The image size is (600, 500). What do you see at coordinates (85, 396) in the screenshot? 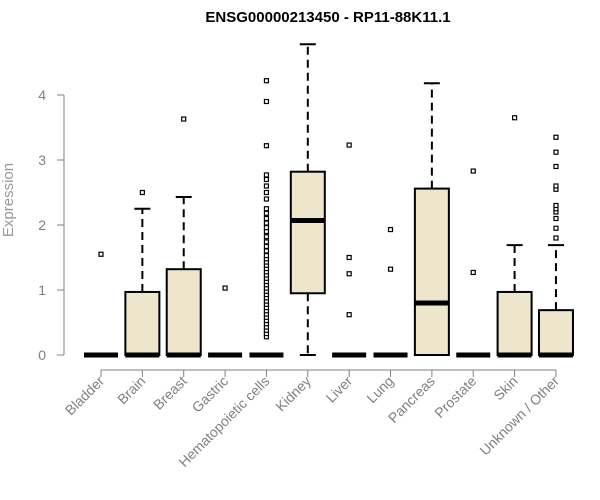
I see `x-tick-label: Bladder` at bounding box center [85, 396].